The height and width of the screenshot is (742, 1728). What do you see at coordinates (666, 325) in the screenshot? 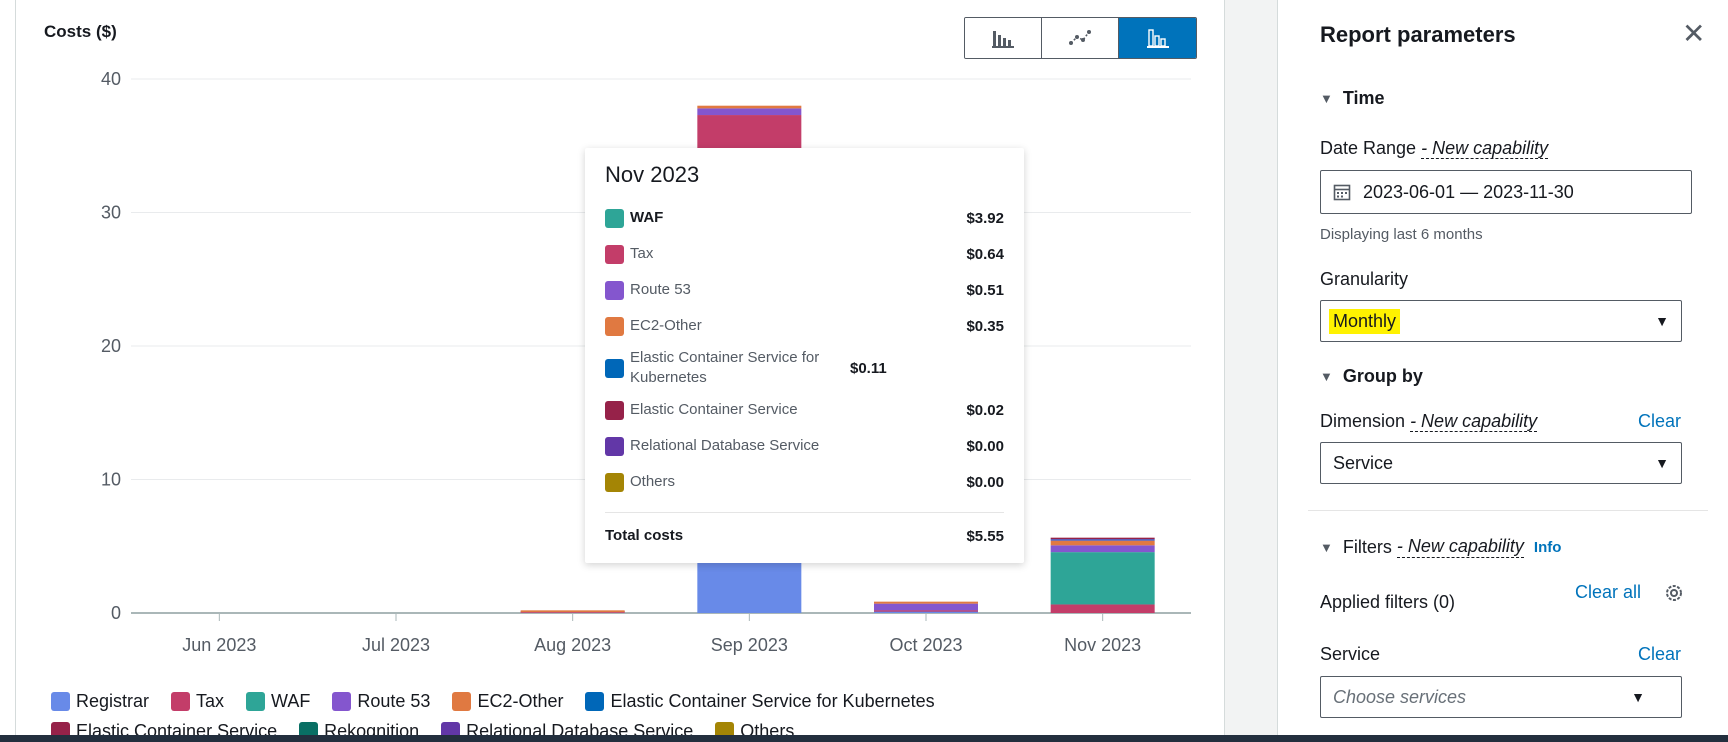
I see `tooltip-row-name: EC2-Other` at bounding box center [666, 325].